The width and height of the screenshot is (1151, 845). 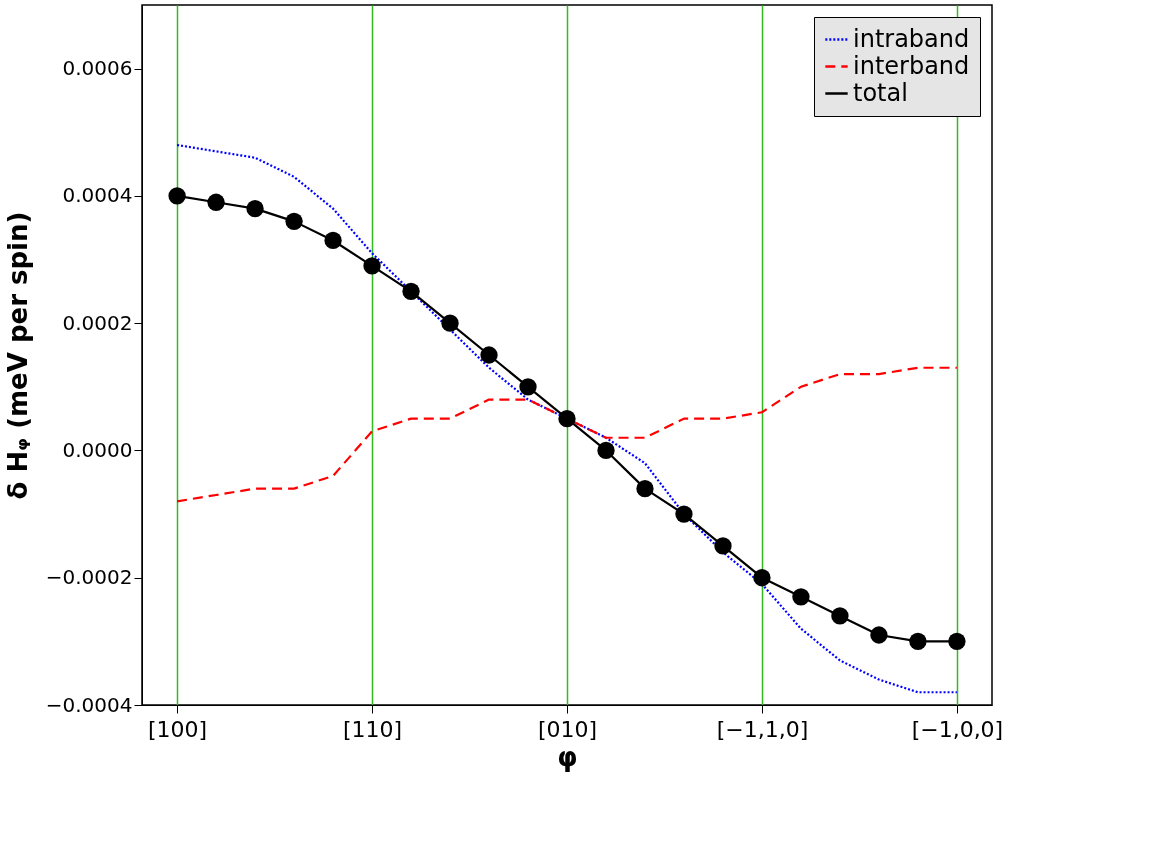 What do you see at coordinates (89, 577) in the screenshot?
I see `y-tick-label: −0.0002` at bounding box center [89, 577].